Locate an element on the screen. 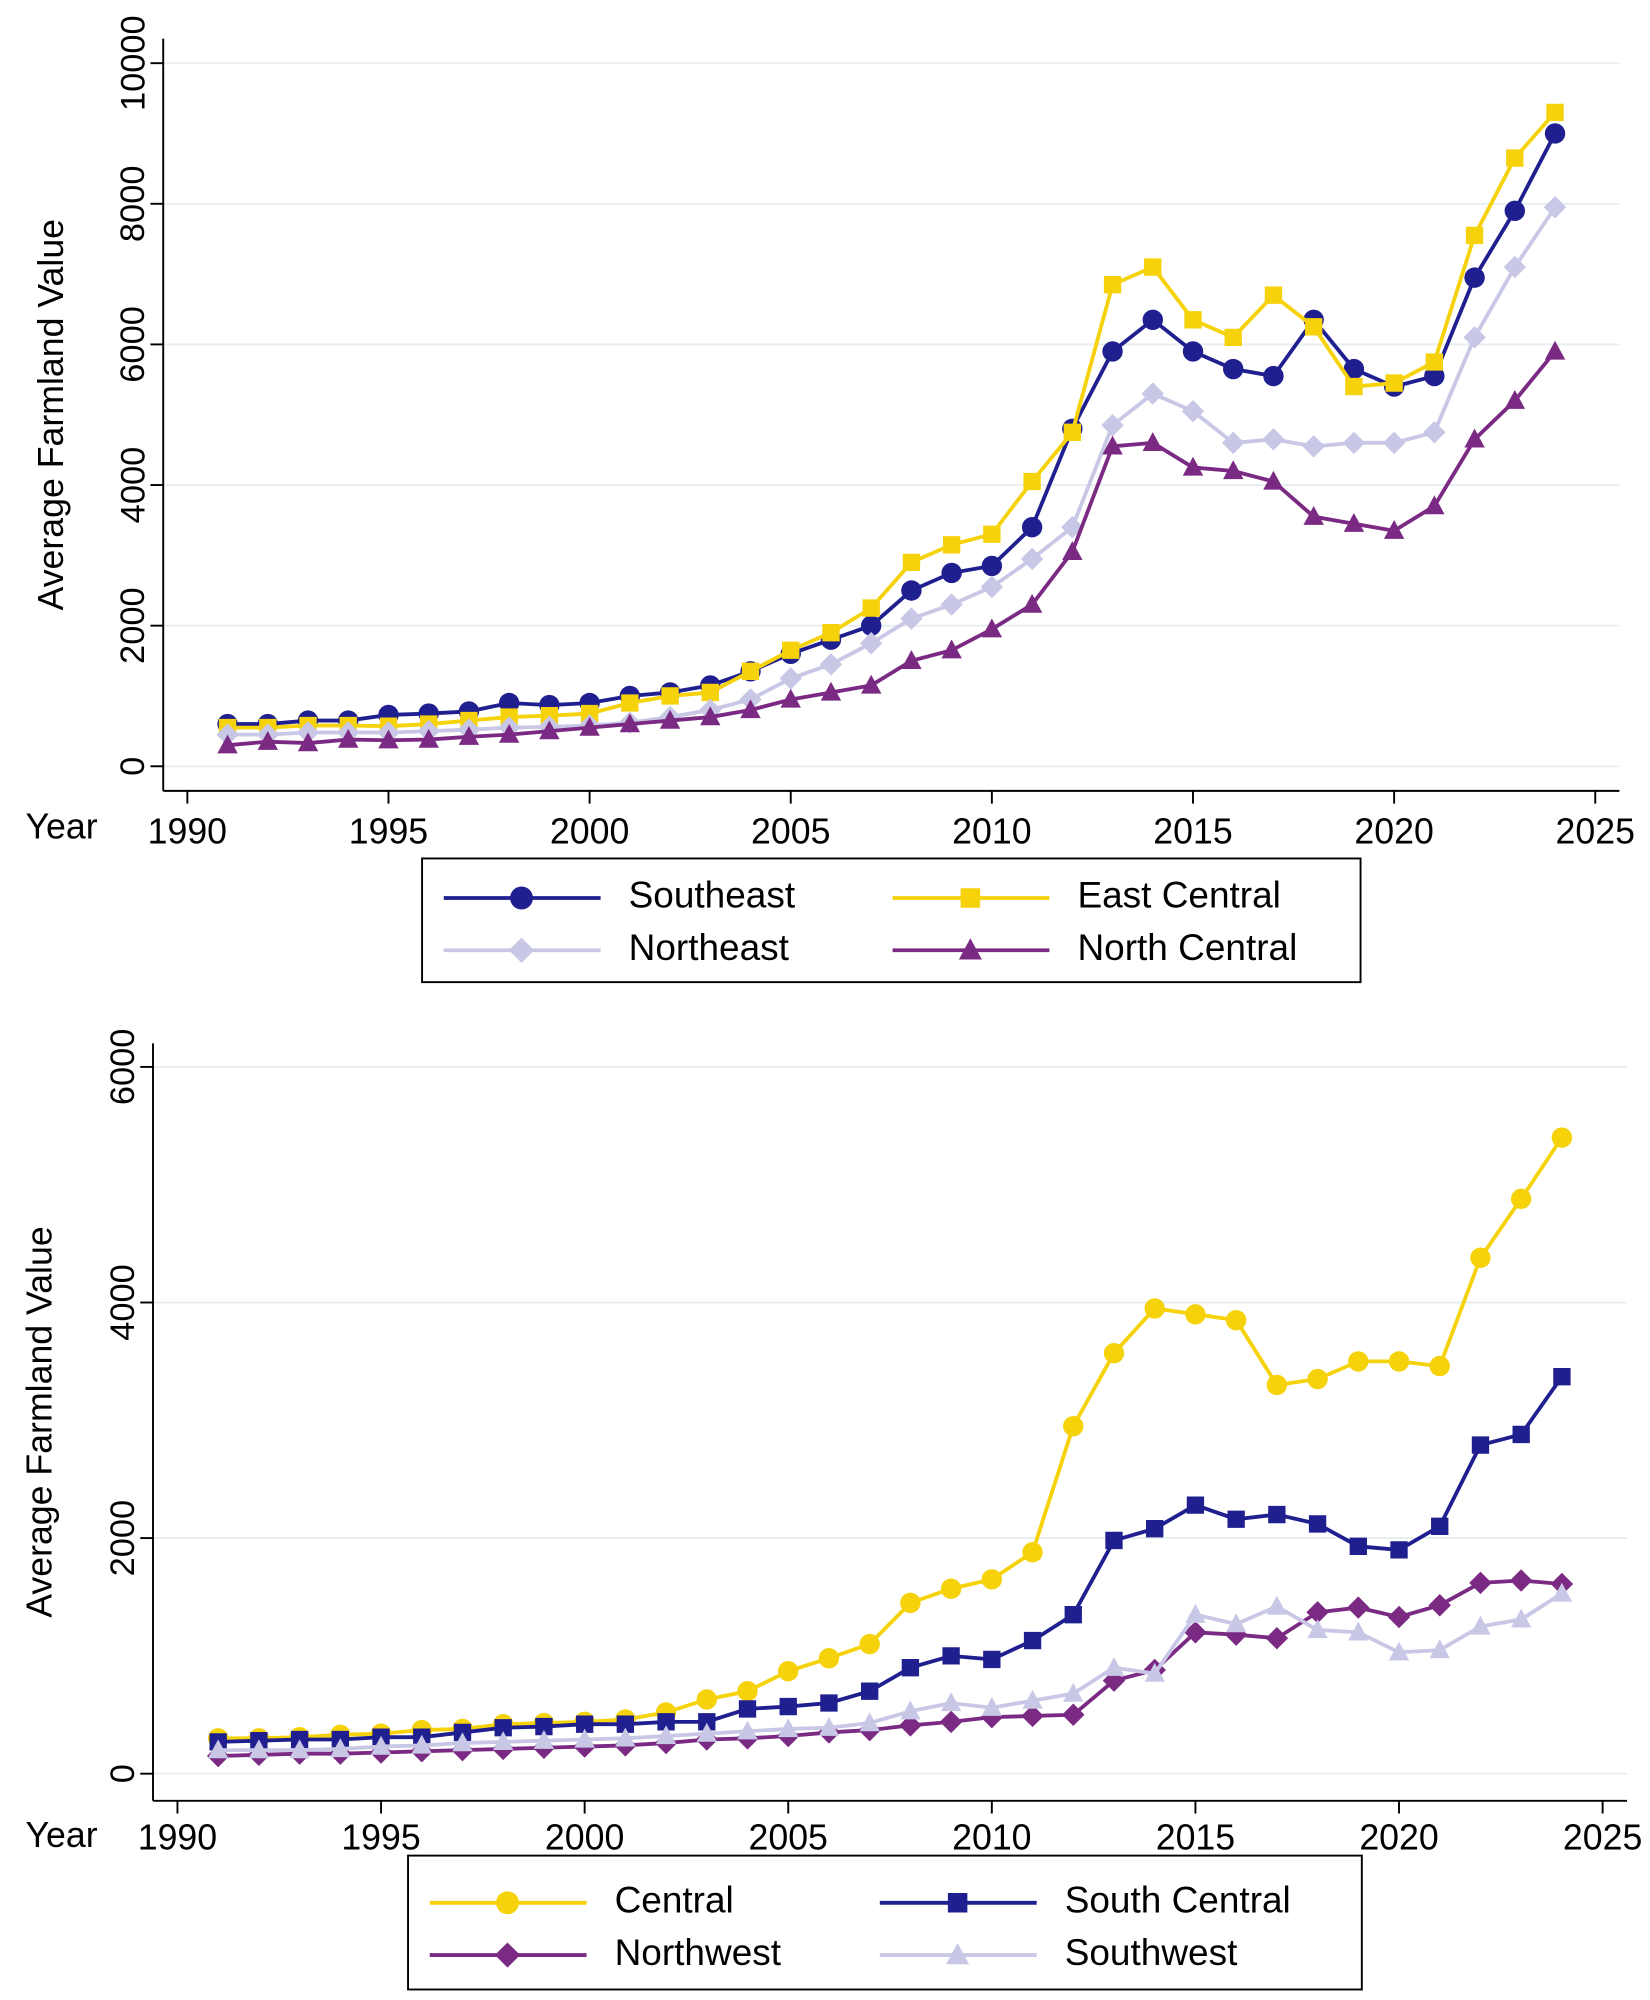  x-axis-title: Year is located at coordinates (62, 827).